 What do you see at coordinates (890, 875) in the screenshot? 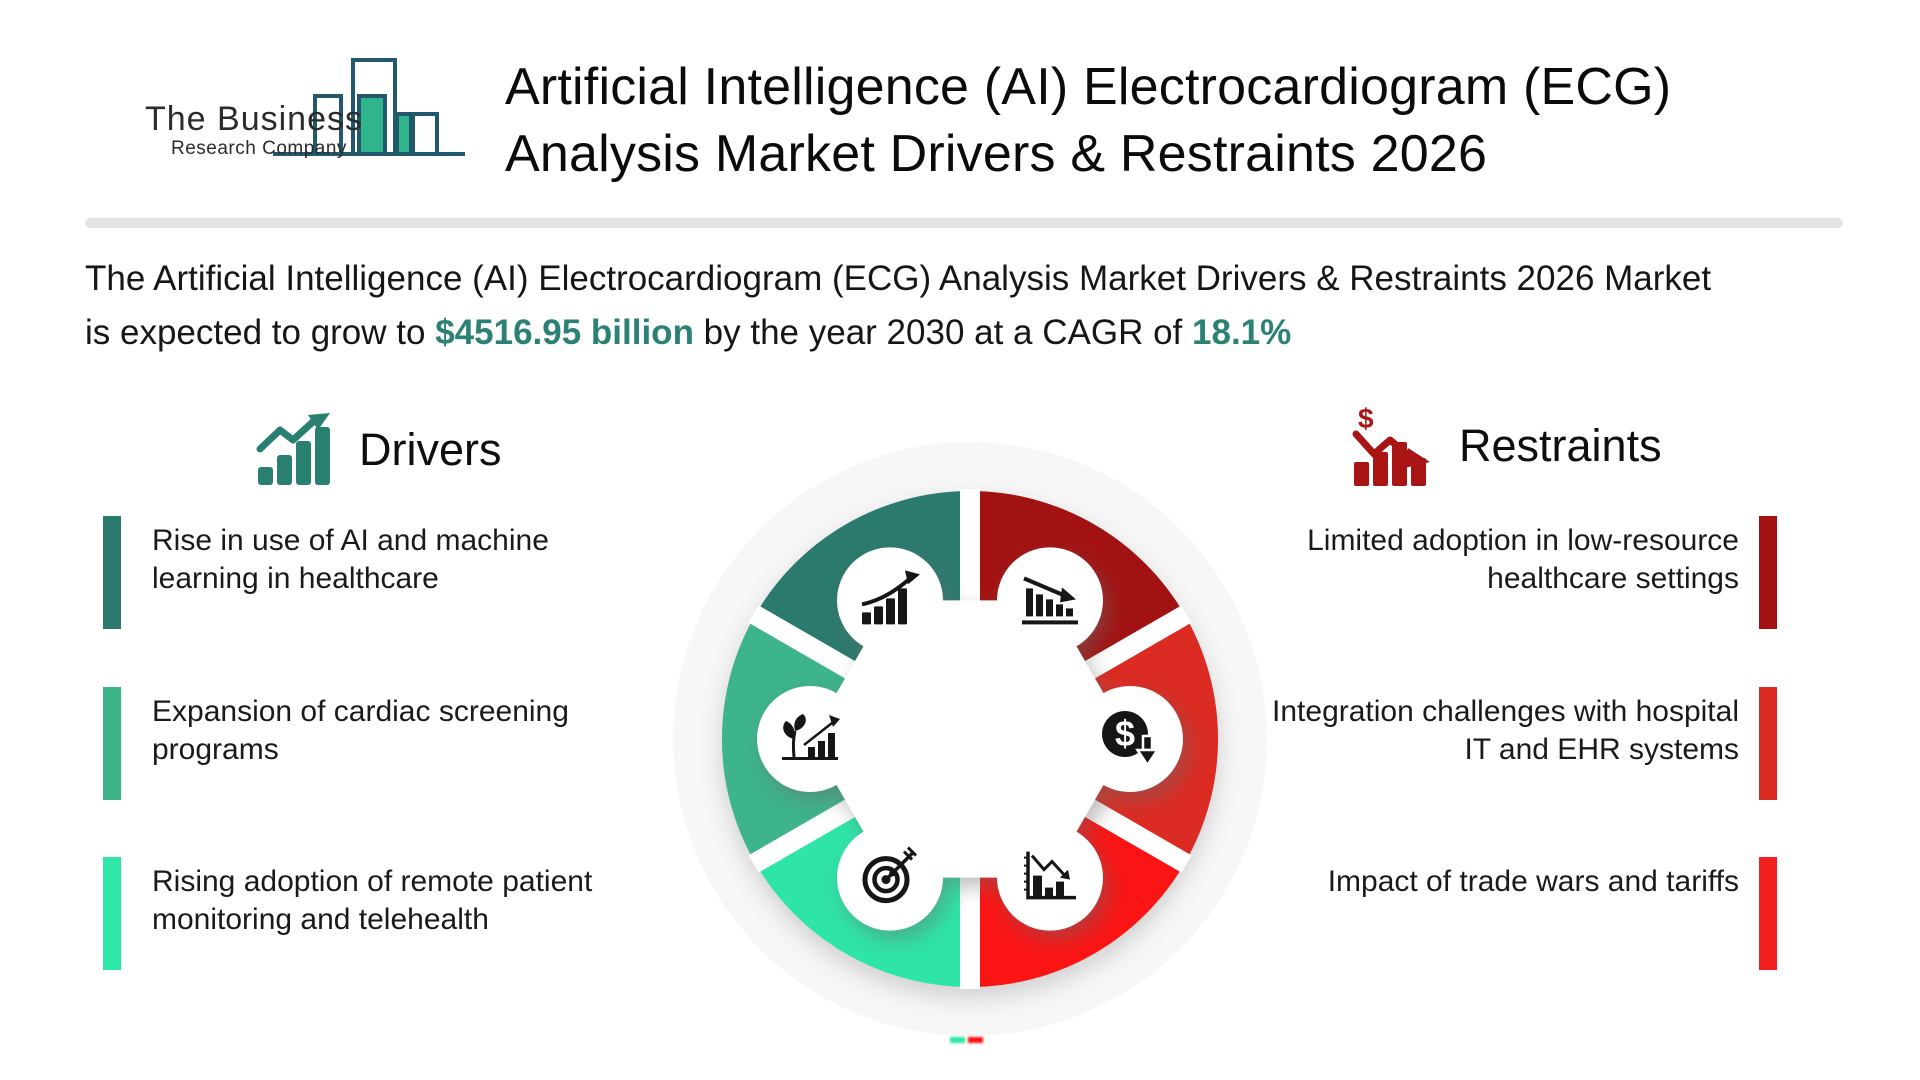
I see `target-icon` at bounding box center [890, 875].